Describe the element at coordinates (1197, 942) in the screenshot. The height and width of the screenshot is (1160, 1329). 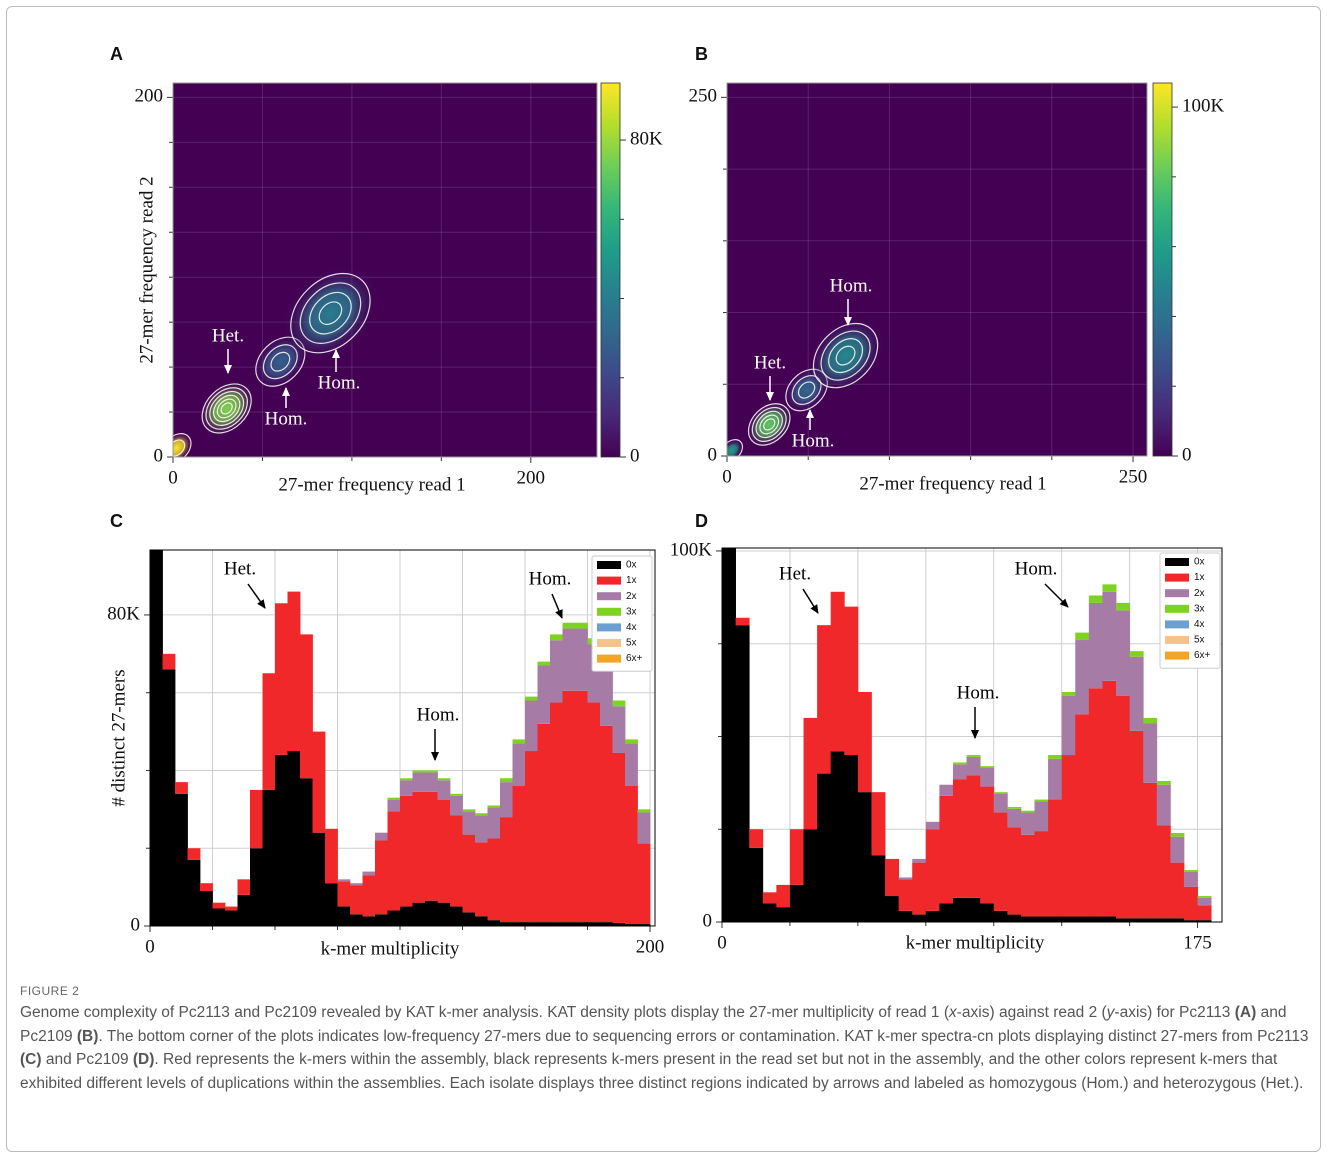
I see `x-tick-label: 175` at that location.